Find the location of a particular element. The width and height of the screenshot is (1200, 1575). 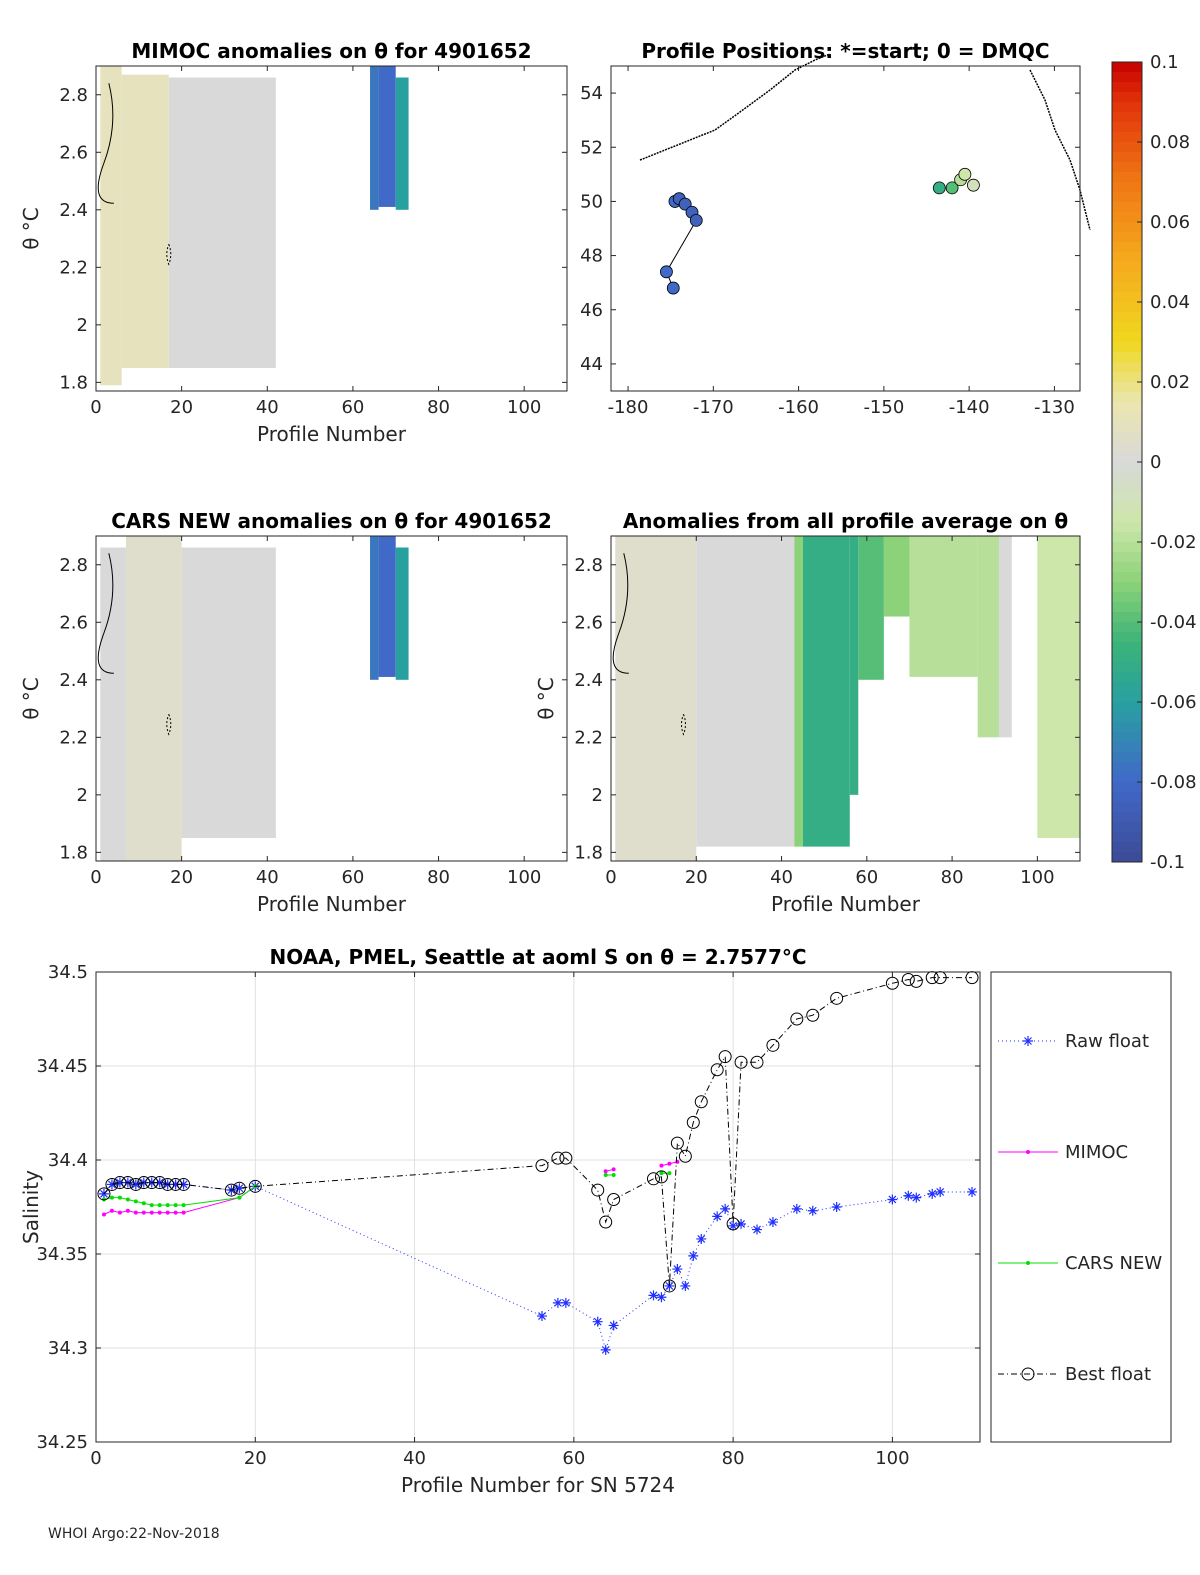

y-tick-label: 2 is located at coordinates (82, 795).